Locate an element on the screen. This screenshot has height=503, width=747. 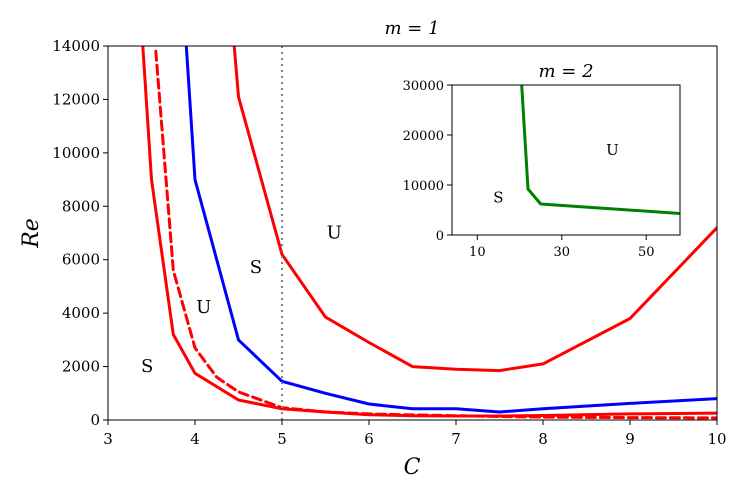
main-x-tick-label-4: 6 is located at coordinates (369, 439).